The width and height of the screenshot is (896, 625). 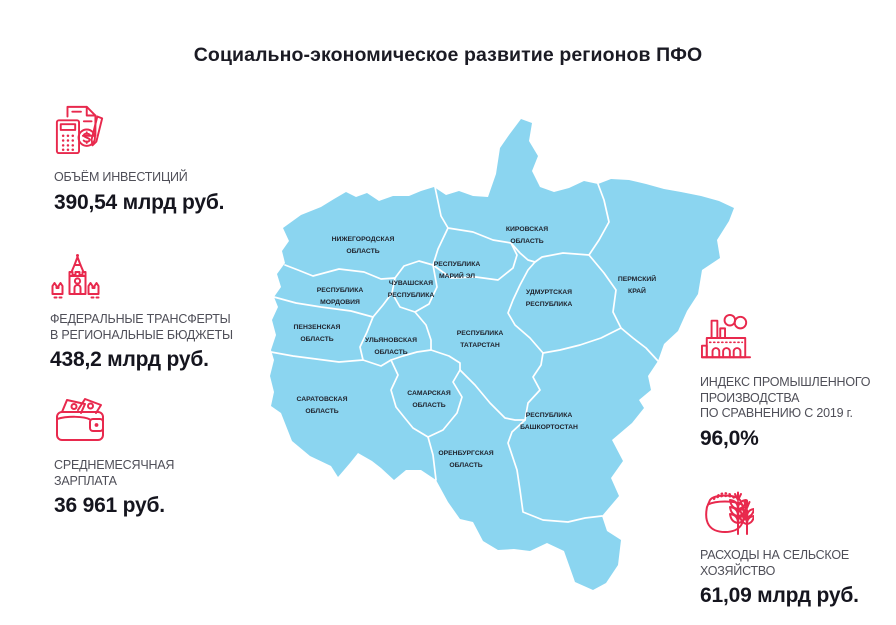 I want to click on stat-label: РАСХОДЫ НА СЕЛЬСКОЕ ХОЗЯЙСТВО, so click(x=775, y=563).